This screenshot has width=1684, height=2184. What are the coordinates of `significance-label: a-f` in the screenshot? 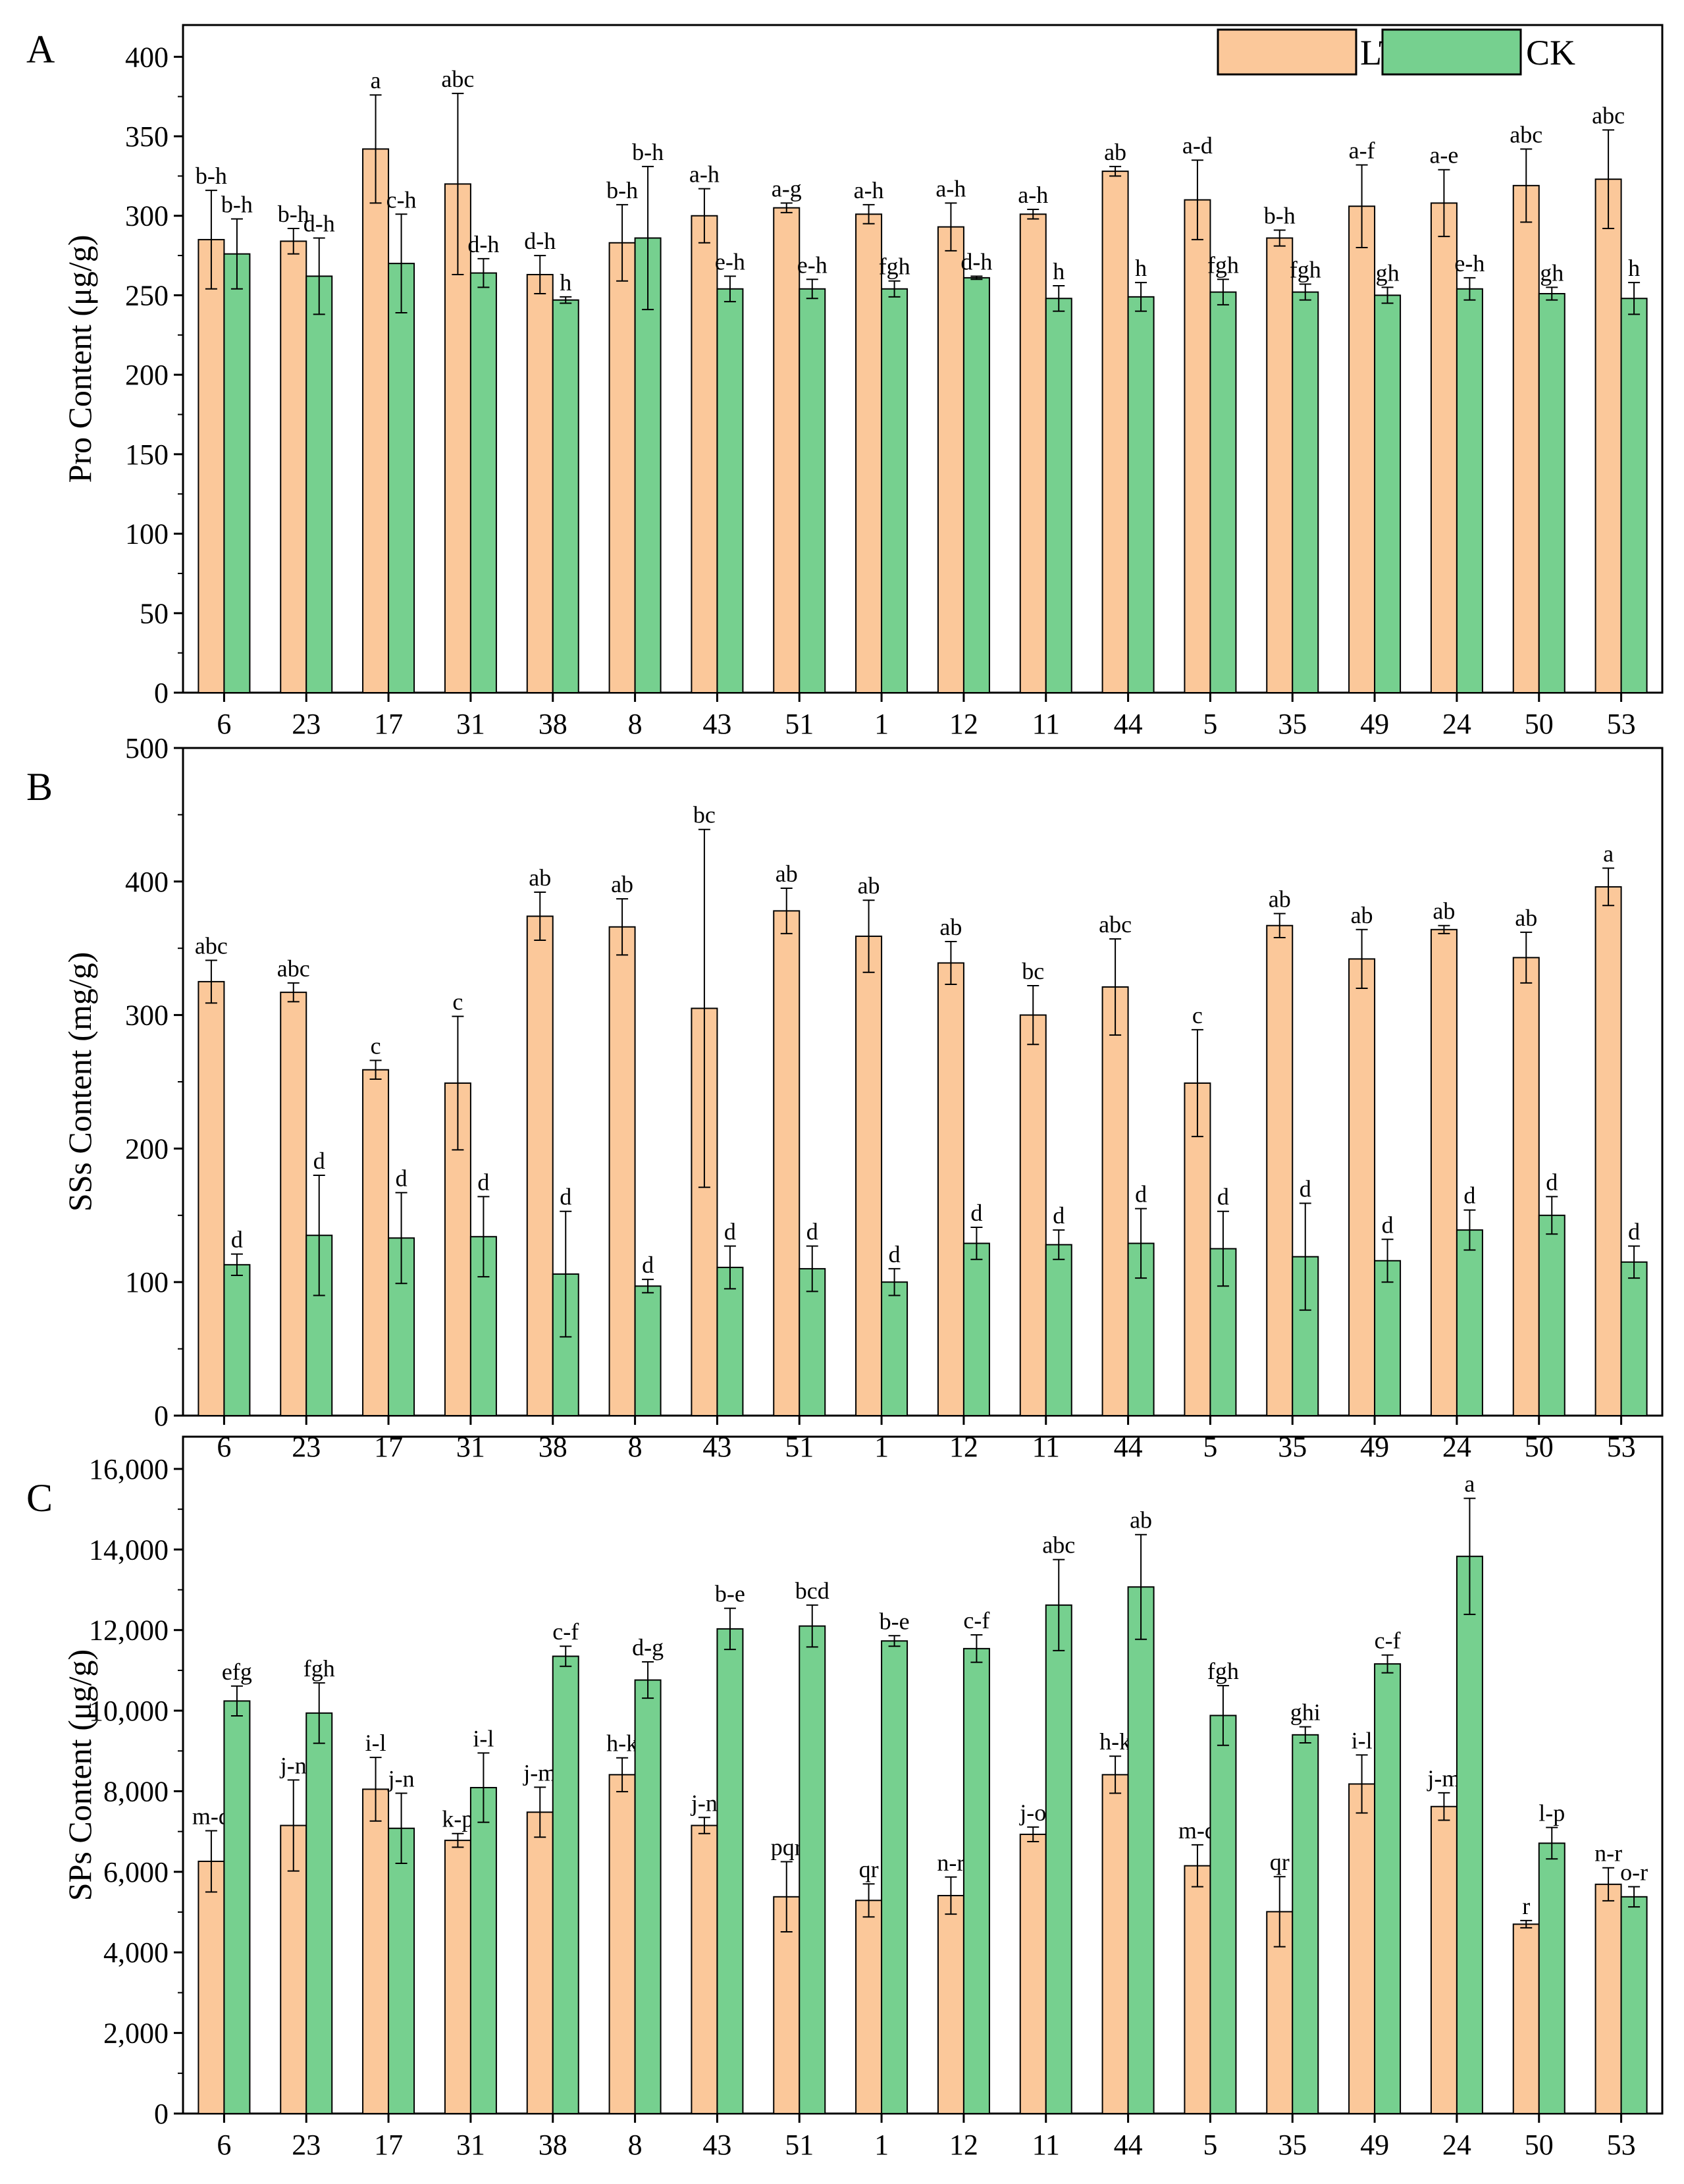 It's located at (1362, 150).